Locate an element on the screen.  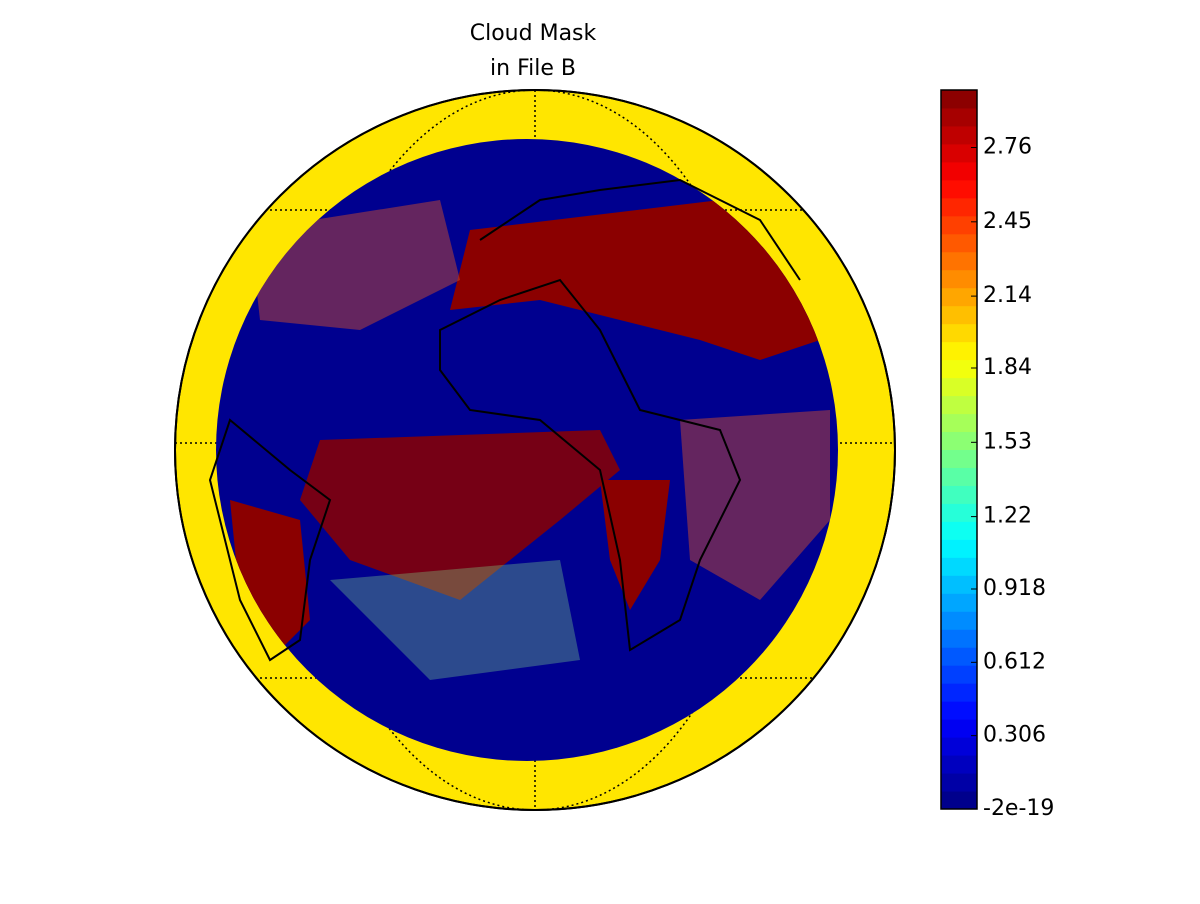
colorbar-tick-label: 0.306 is located at coordinates (1014, 735).